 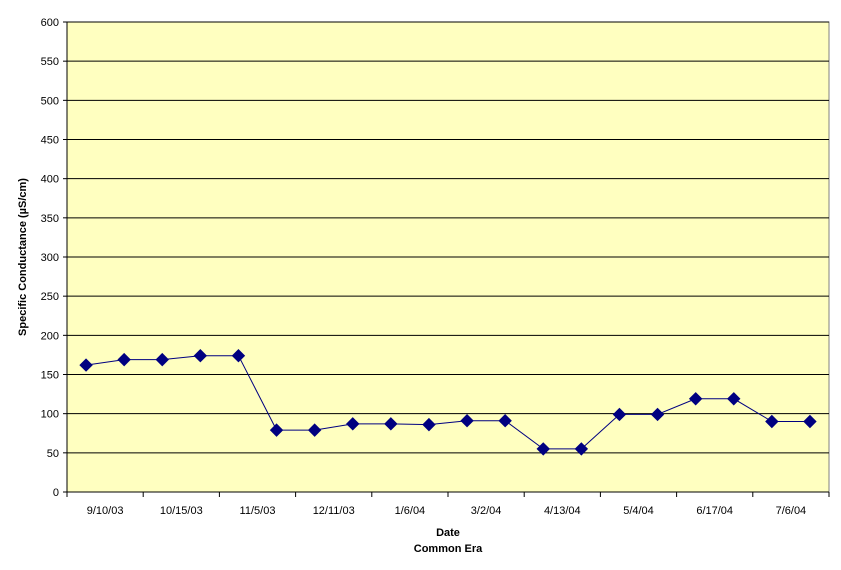 I want to click on x-tick-label: 5/4/04, so click(x=638, y=511).